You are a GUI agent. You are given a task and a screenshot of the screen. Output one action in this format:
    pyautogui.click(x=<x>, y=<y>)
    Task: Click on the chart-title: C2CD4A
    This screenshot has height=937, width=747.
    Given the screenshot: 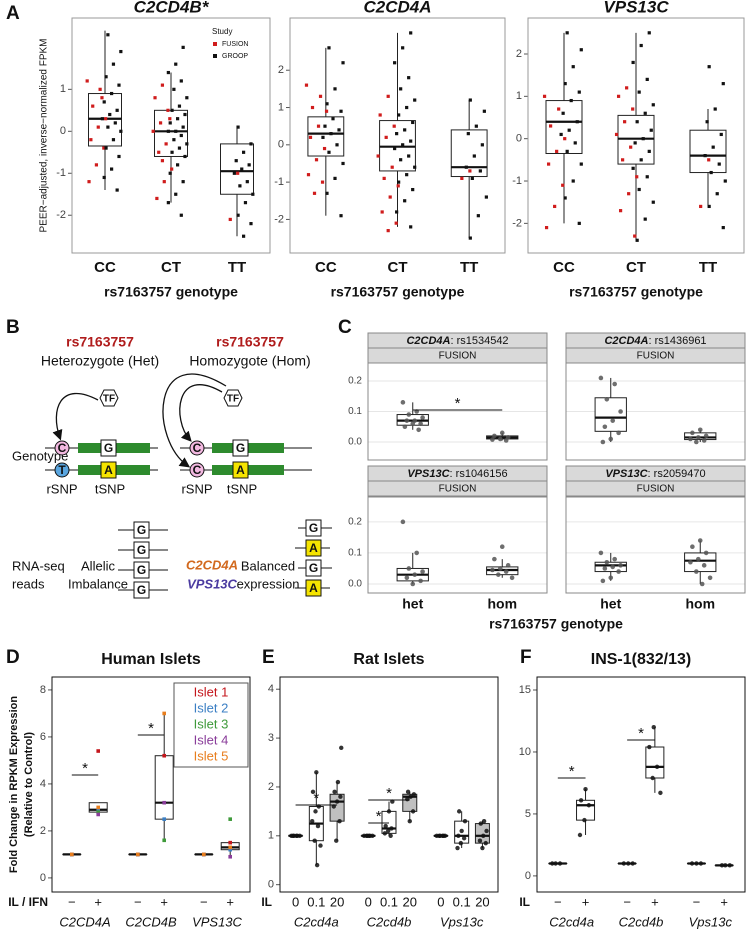 What is the action you would take?
    pyautogui.click(x=397, y=8)
    